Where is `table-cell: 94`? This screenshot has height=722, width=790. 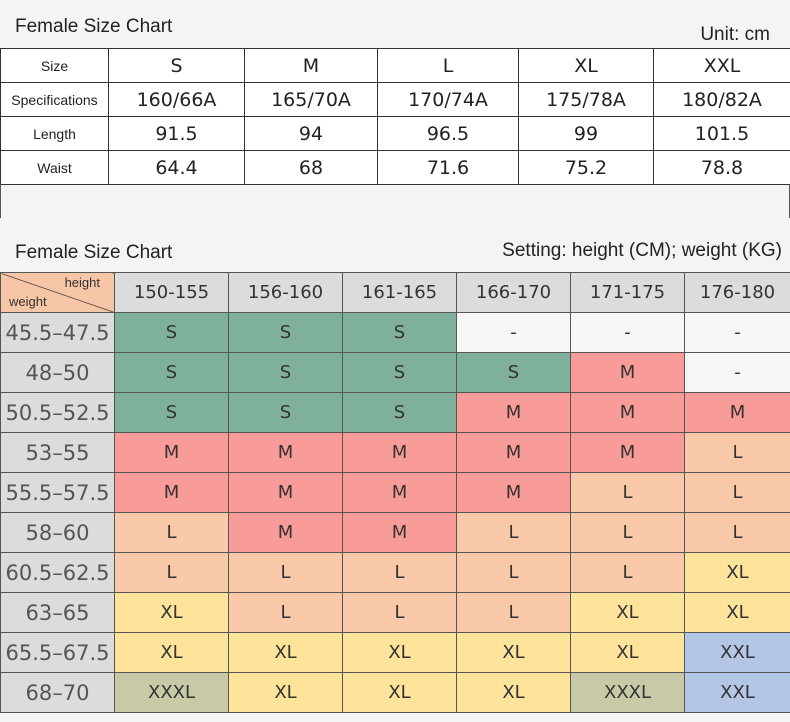 table-cell: 94 is located at coordinates (311, 133).